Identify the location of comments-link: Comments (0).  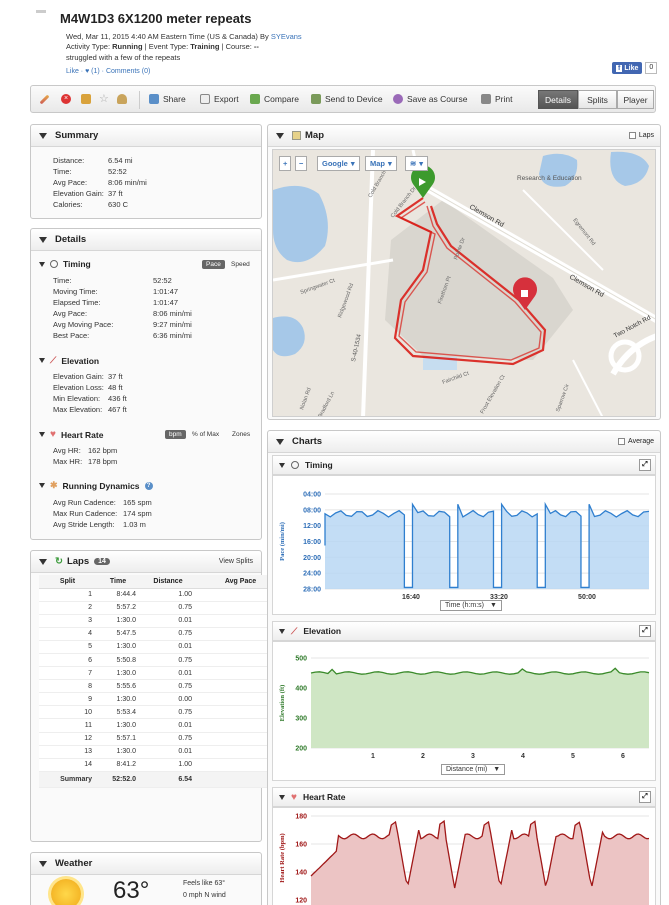
(128, 71).